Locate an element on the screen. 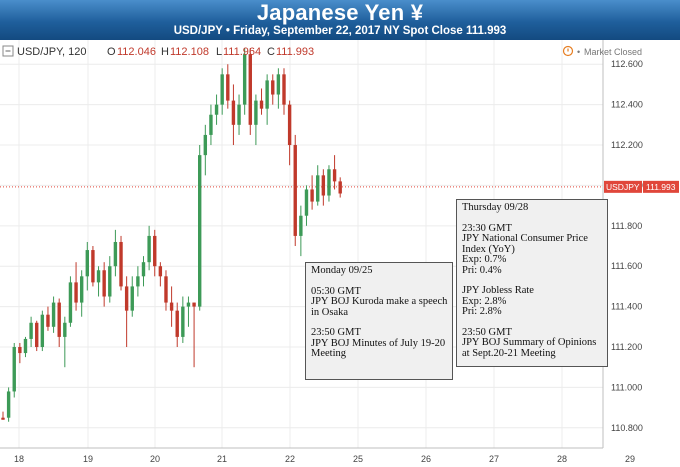 The height and width of the screenshot is (467, 680). price-tick-label: 112.600 is located at coordinates (627, 64).